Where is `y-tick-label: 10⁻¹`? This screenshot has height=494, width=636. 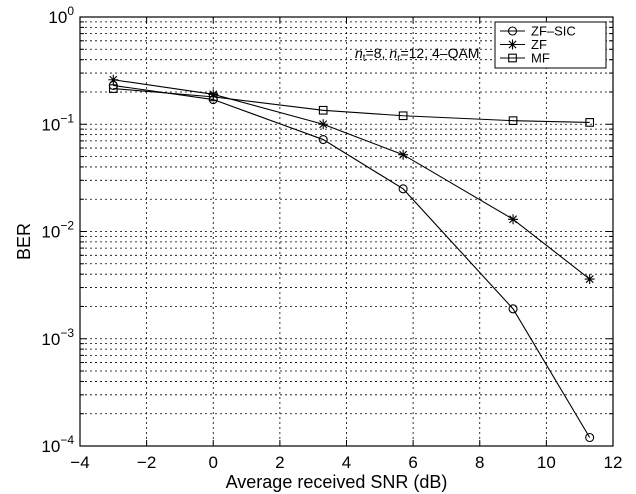 y-tick-label: 10⁻¹ is located at coordinates (57, 122).